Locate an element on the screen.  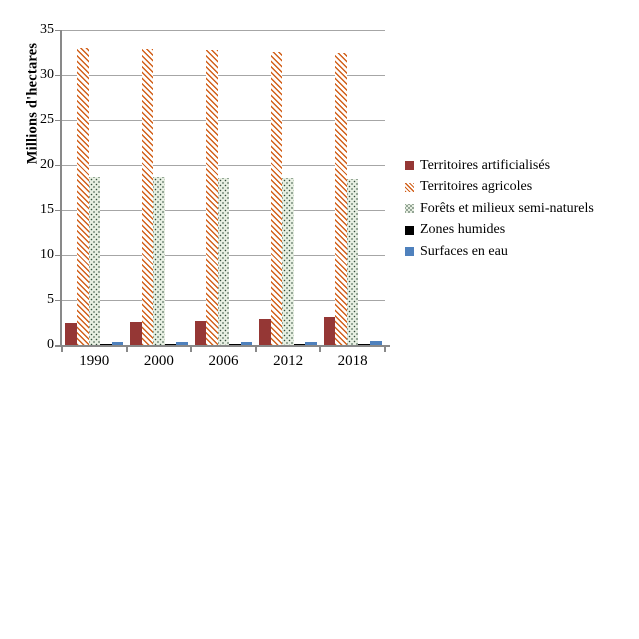
legend-item: Zones humides is located at coordinates (499, 230).